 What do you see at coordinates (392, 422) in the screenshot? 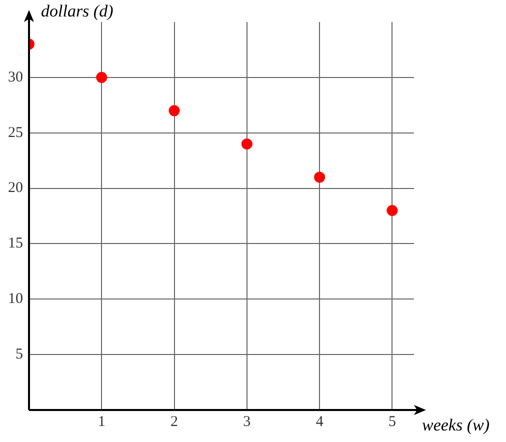
I see `x-tick-label: 5` at bounding box center [392, 422].